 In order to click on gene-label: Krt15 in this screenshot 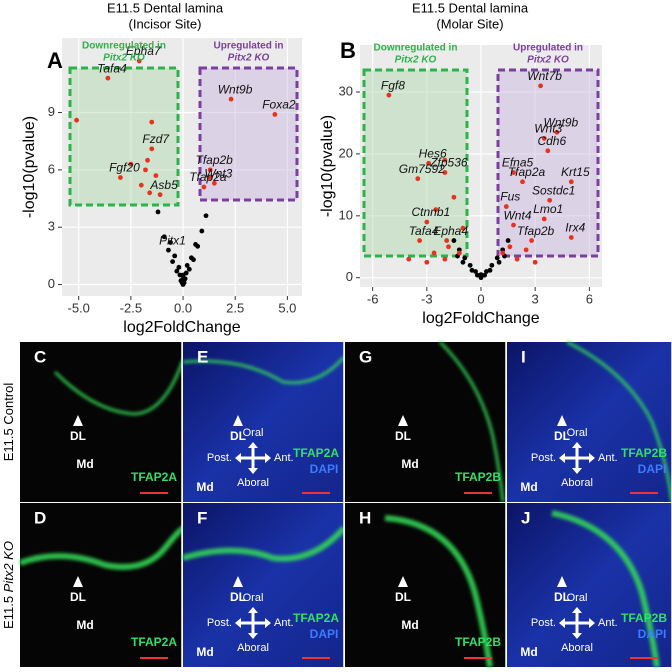, I will do `click(575, 172)`.